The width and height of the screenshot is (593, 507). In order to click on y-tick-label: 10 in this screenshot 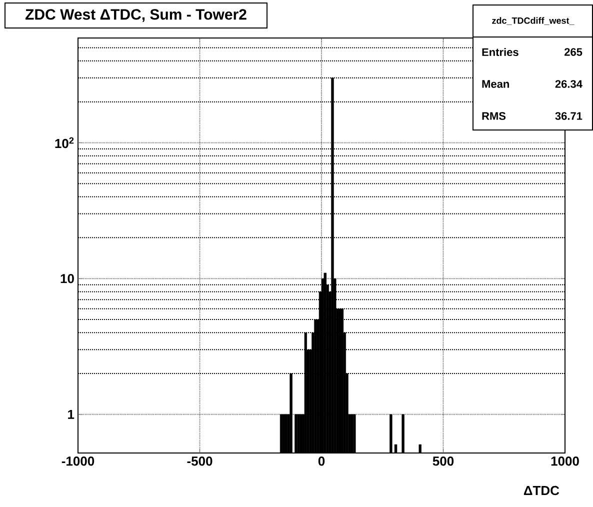, I will do `click(67, 279)`.